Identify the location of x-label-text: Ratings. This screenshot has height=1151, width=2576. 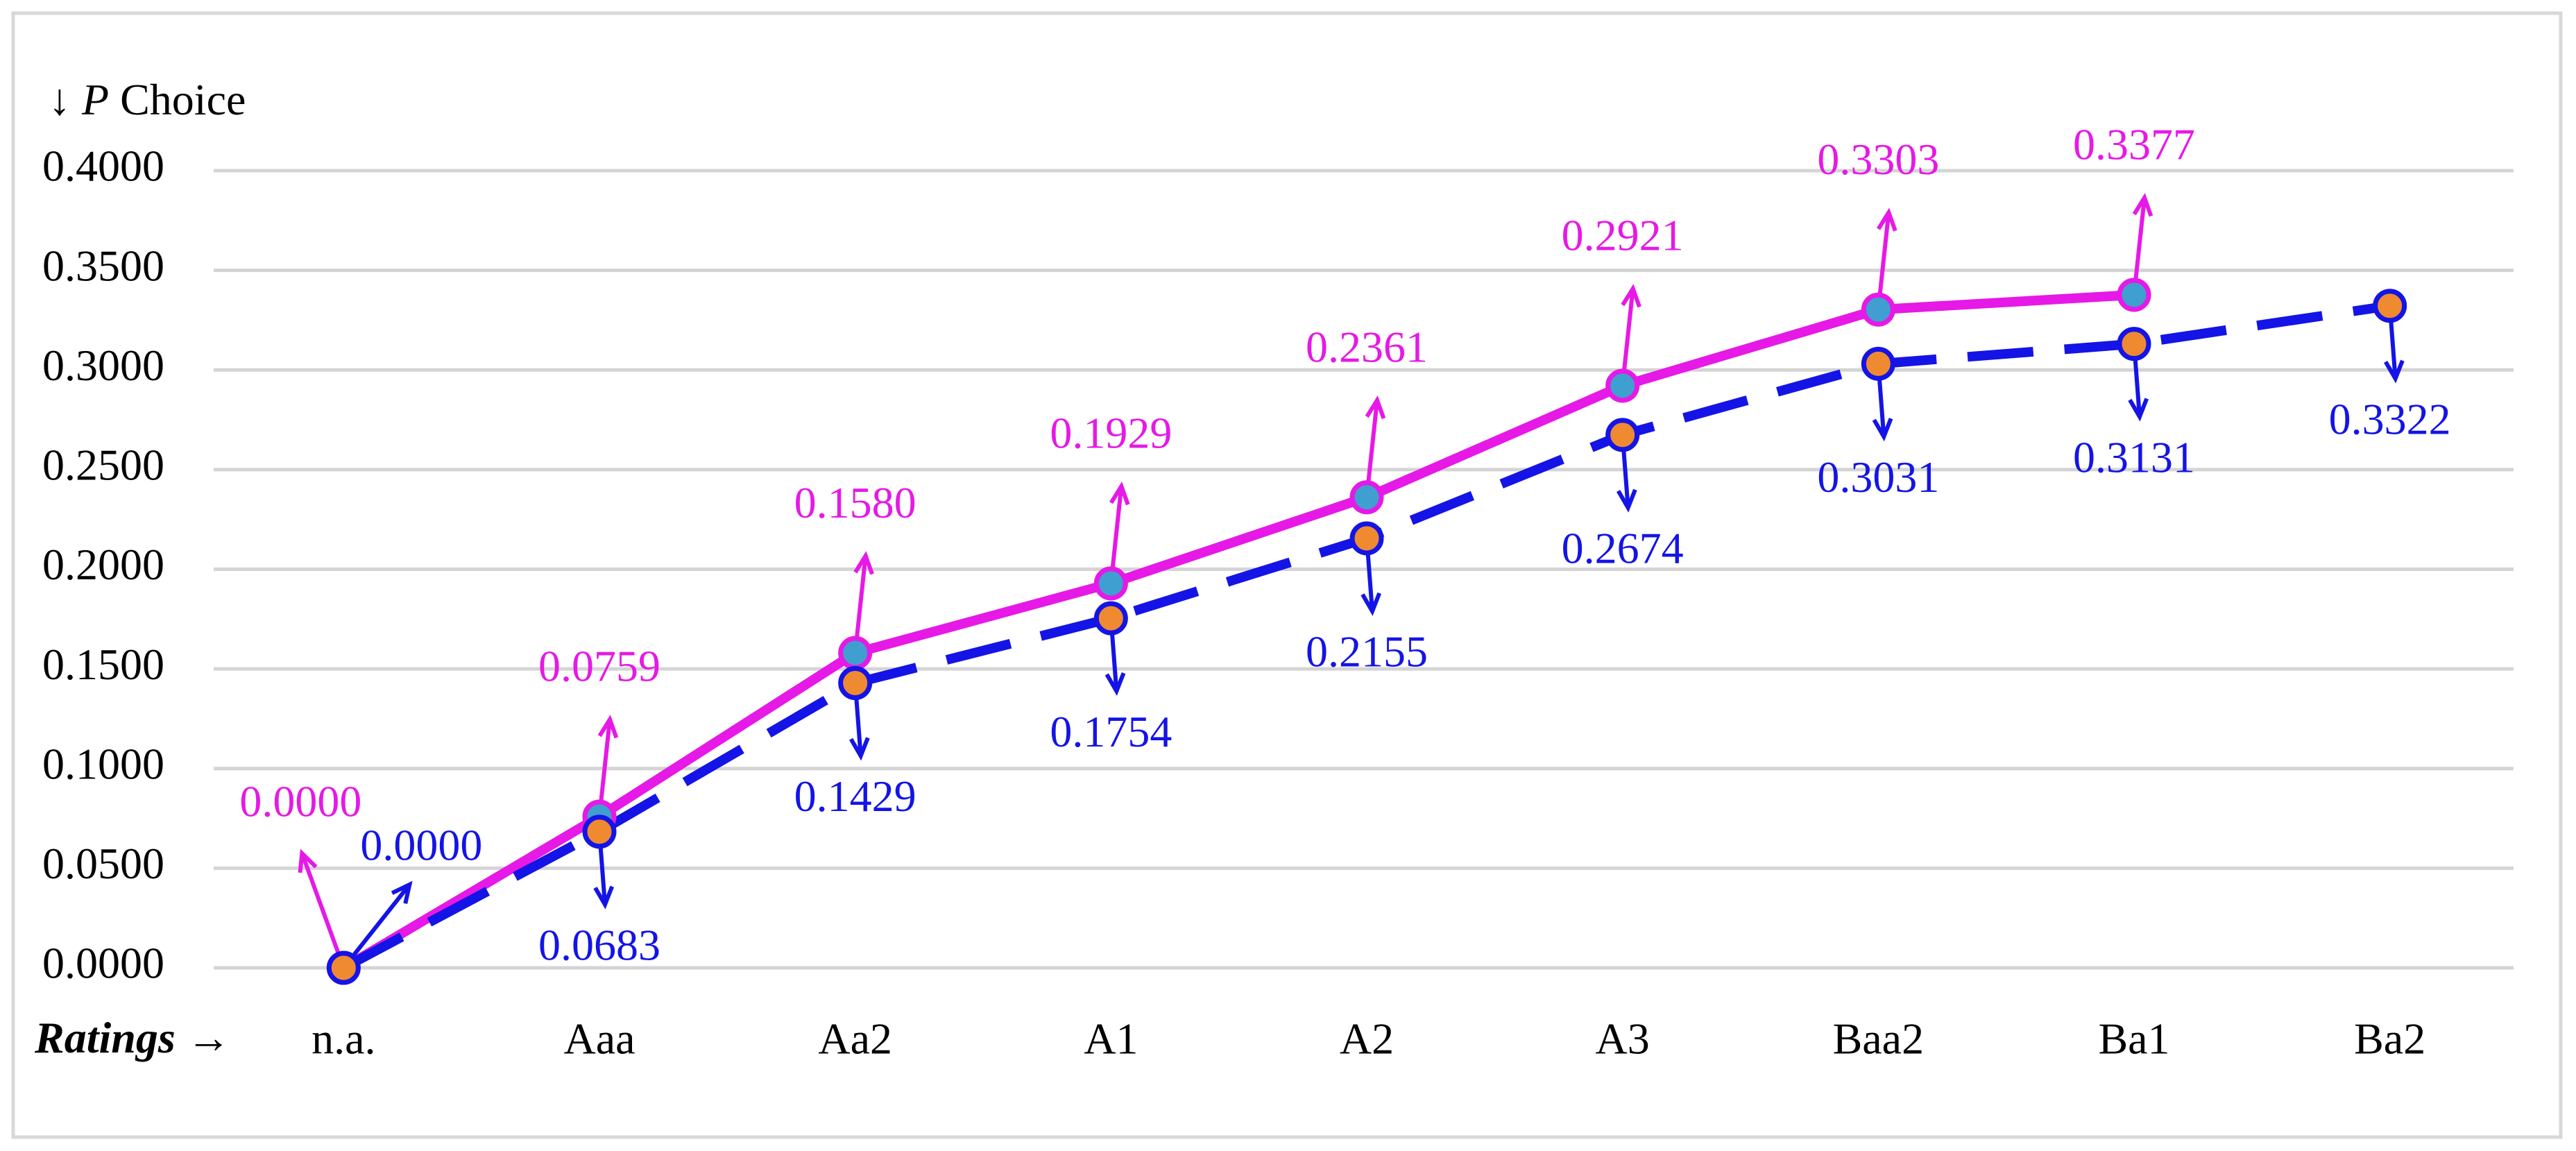
(105, 1037).